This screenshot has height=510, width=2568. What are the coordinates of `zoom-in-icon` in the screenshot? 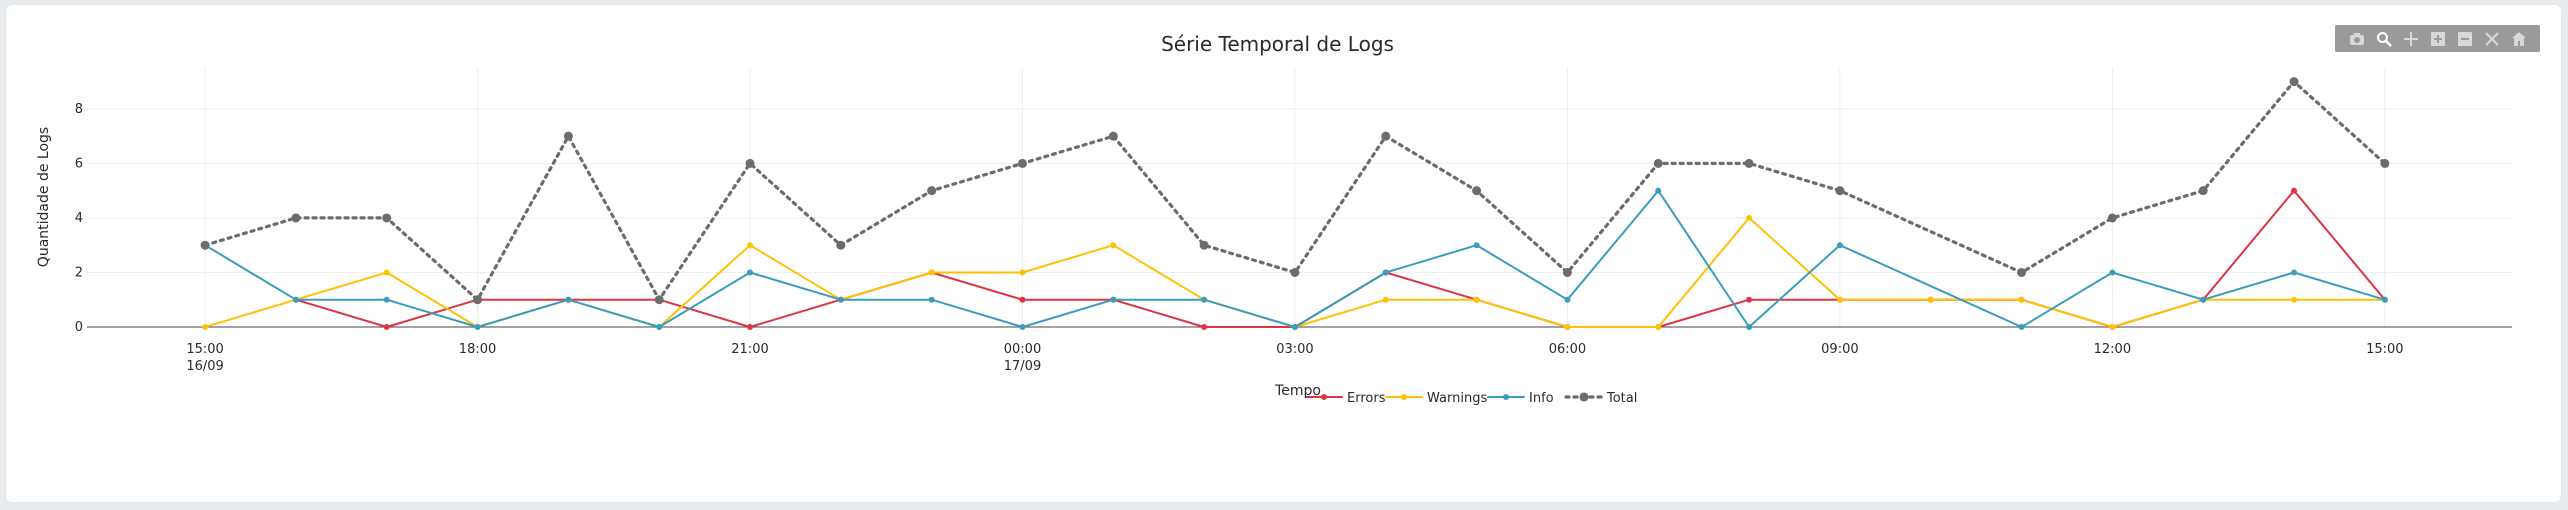 It's located at (2438, 39).